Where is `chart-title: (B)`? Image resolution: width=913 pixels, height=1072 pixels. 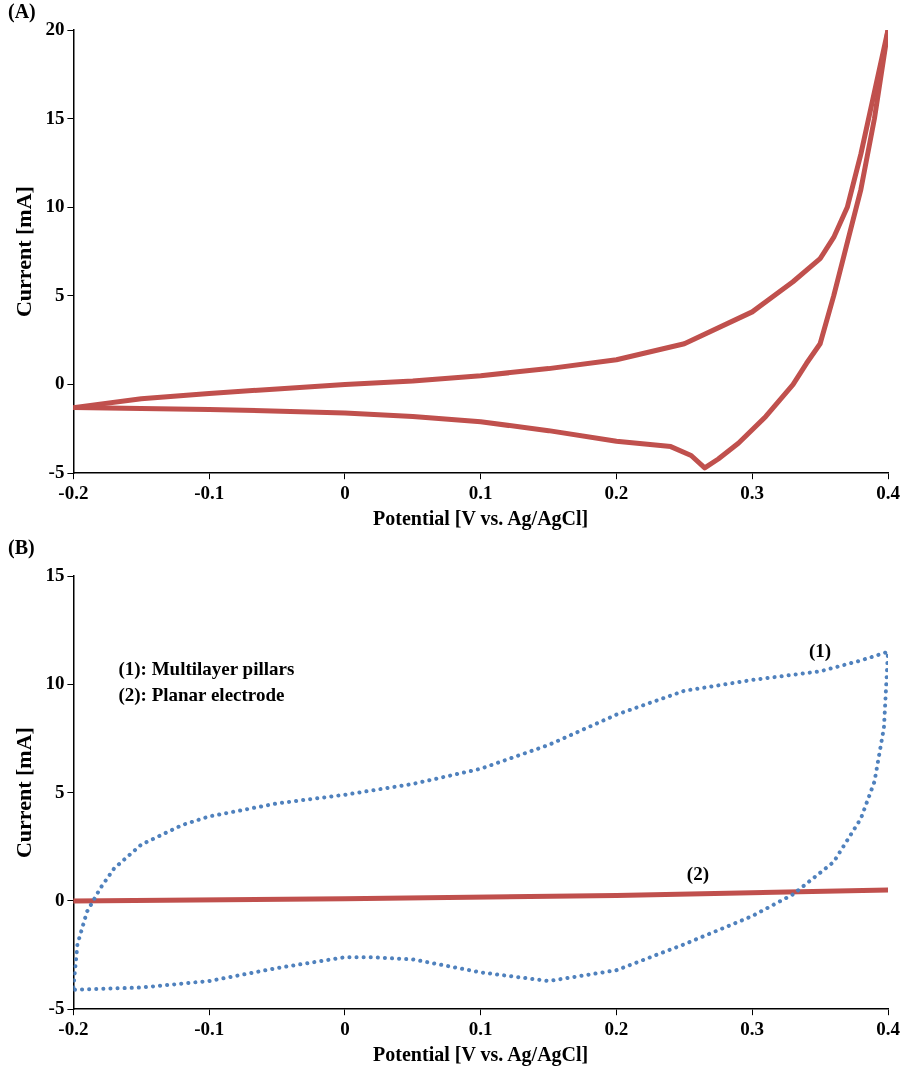 chart-title: (B) is located at coordinates (21, 547).